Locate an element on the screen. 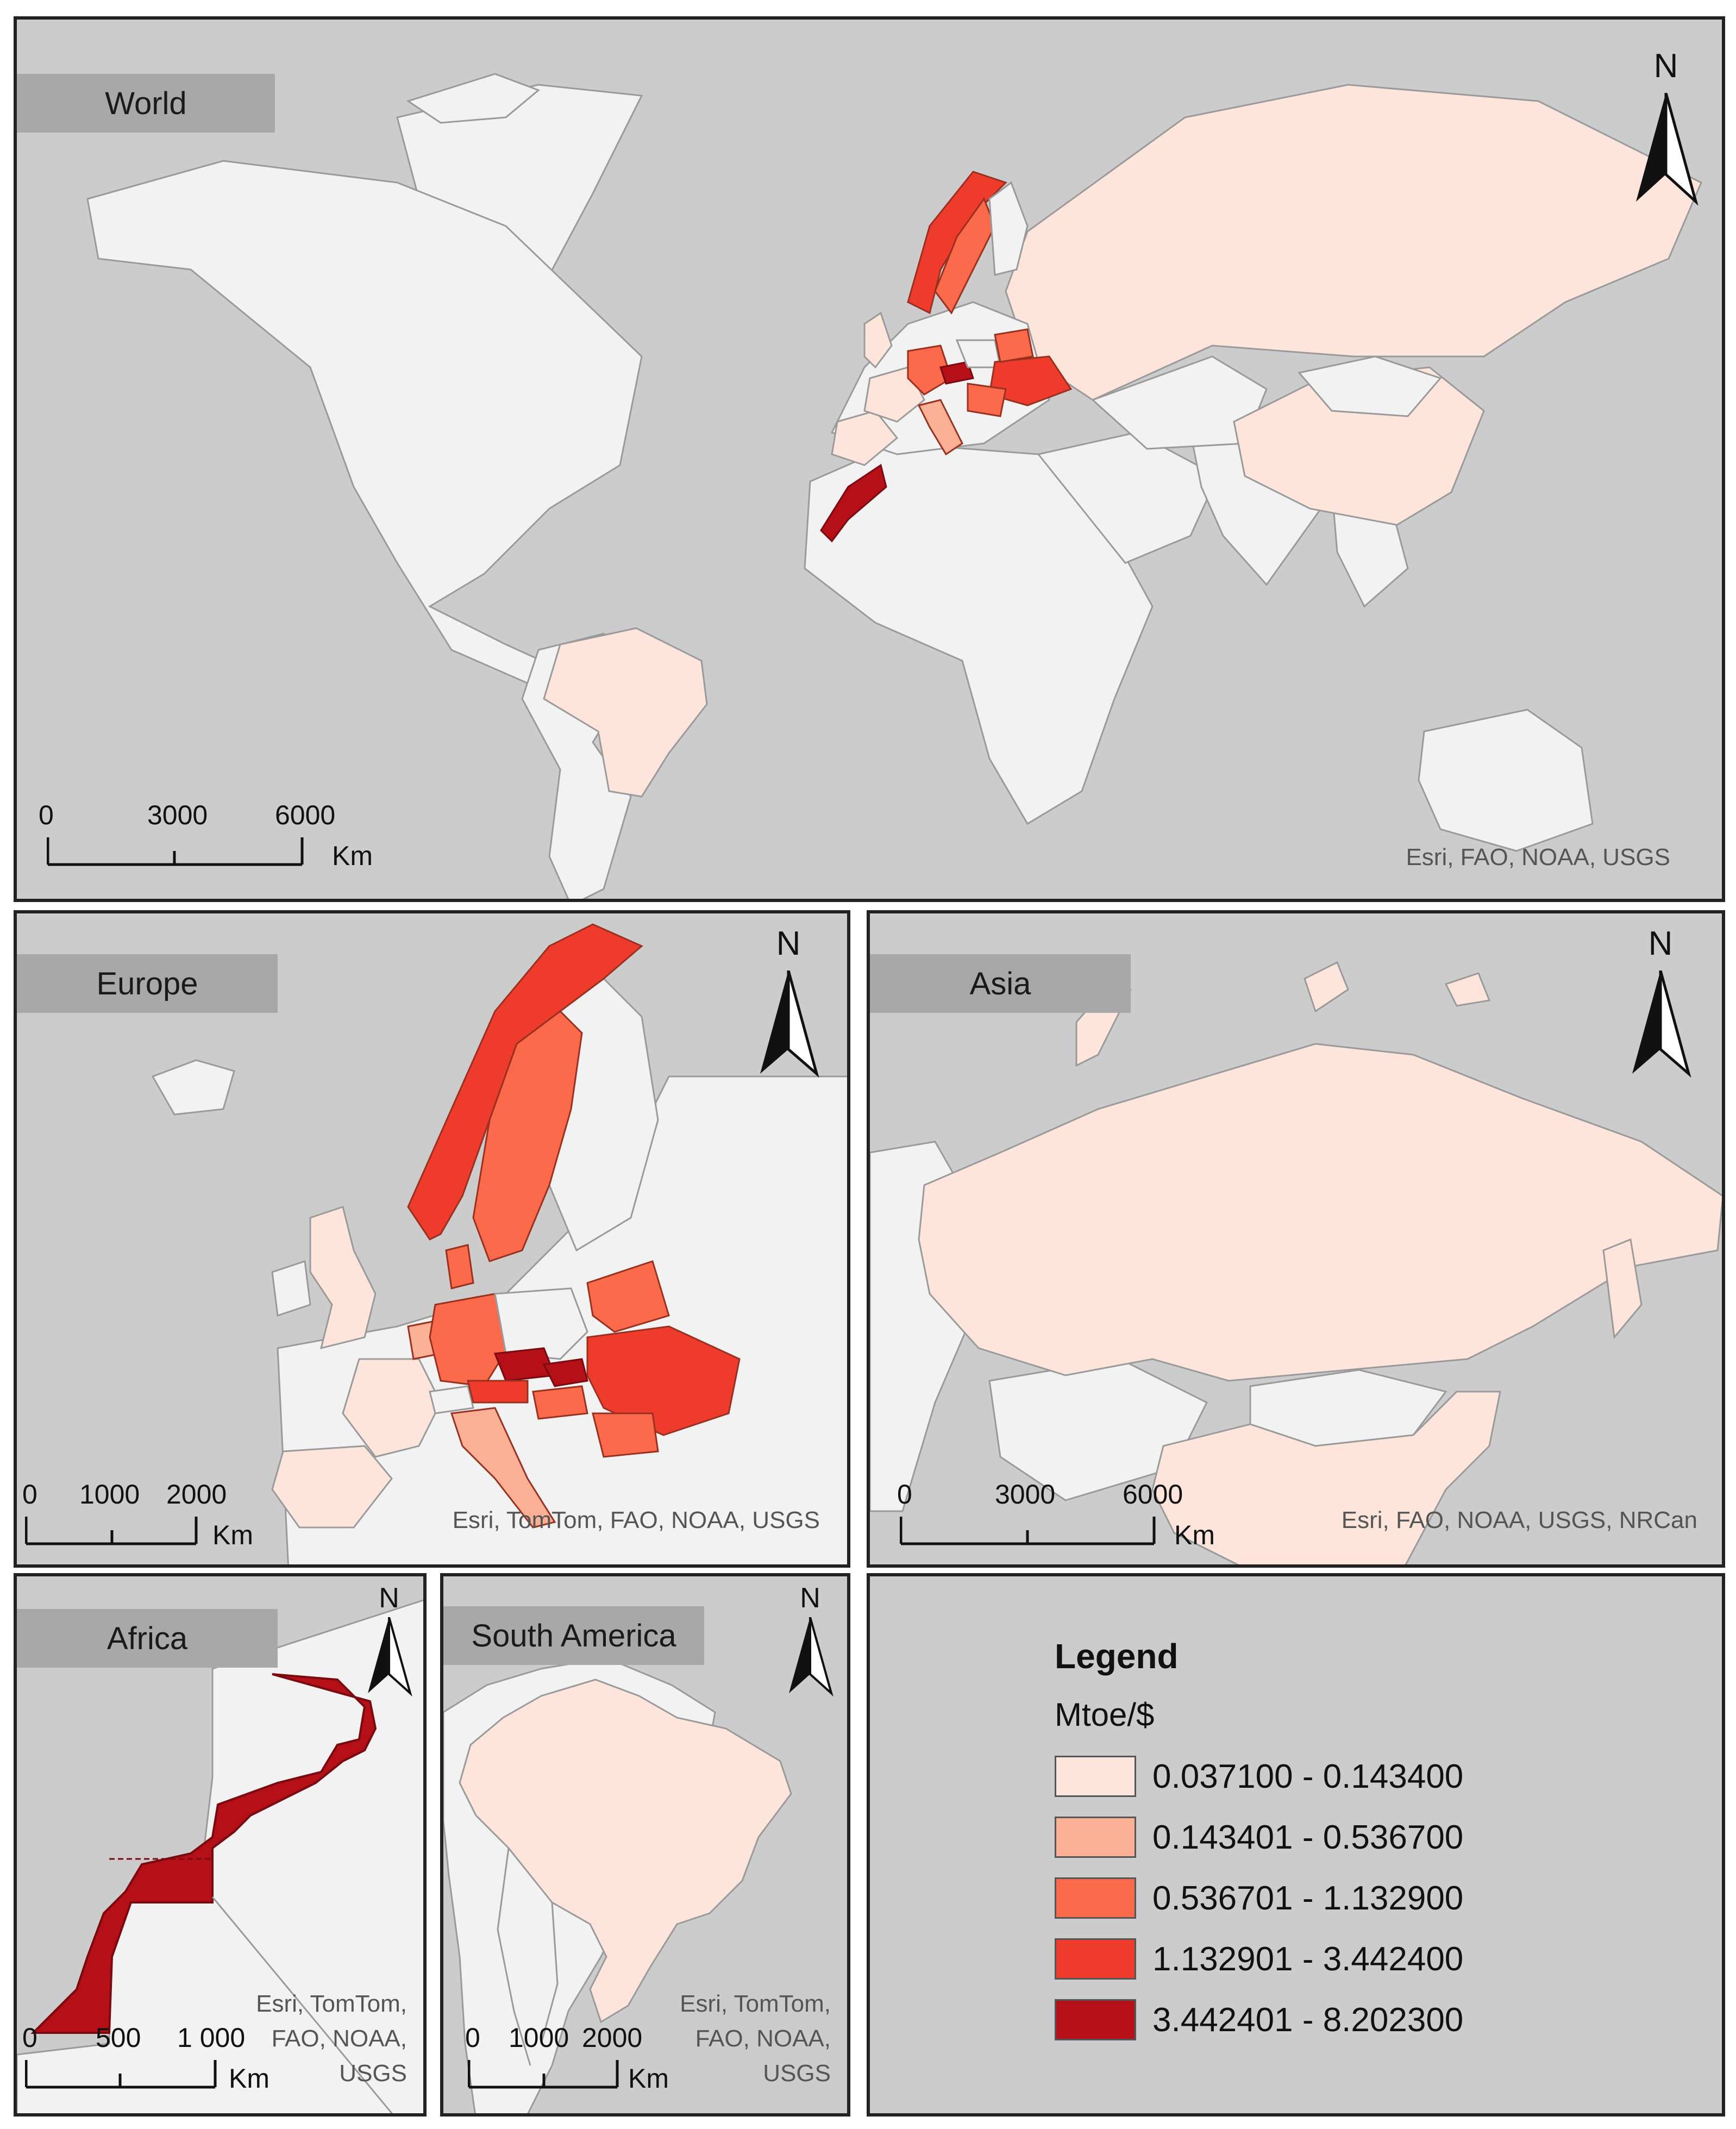  france-world-shape is located at coordinates (894, 394).